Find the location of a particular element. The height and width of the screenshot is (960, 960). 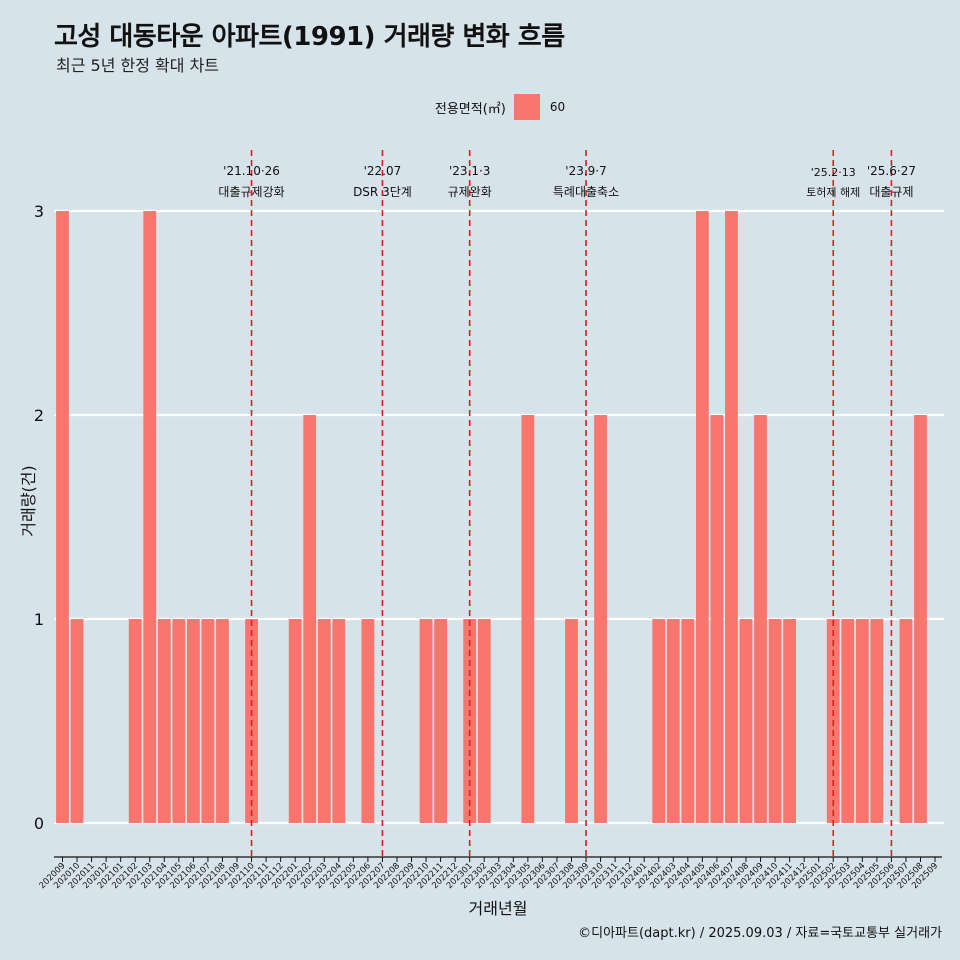

y-axis: 0 1 2 3 is located at coordinates (39, 517).